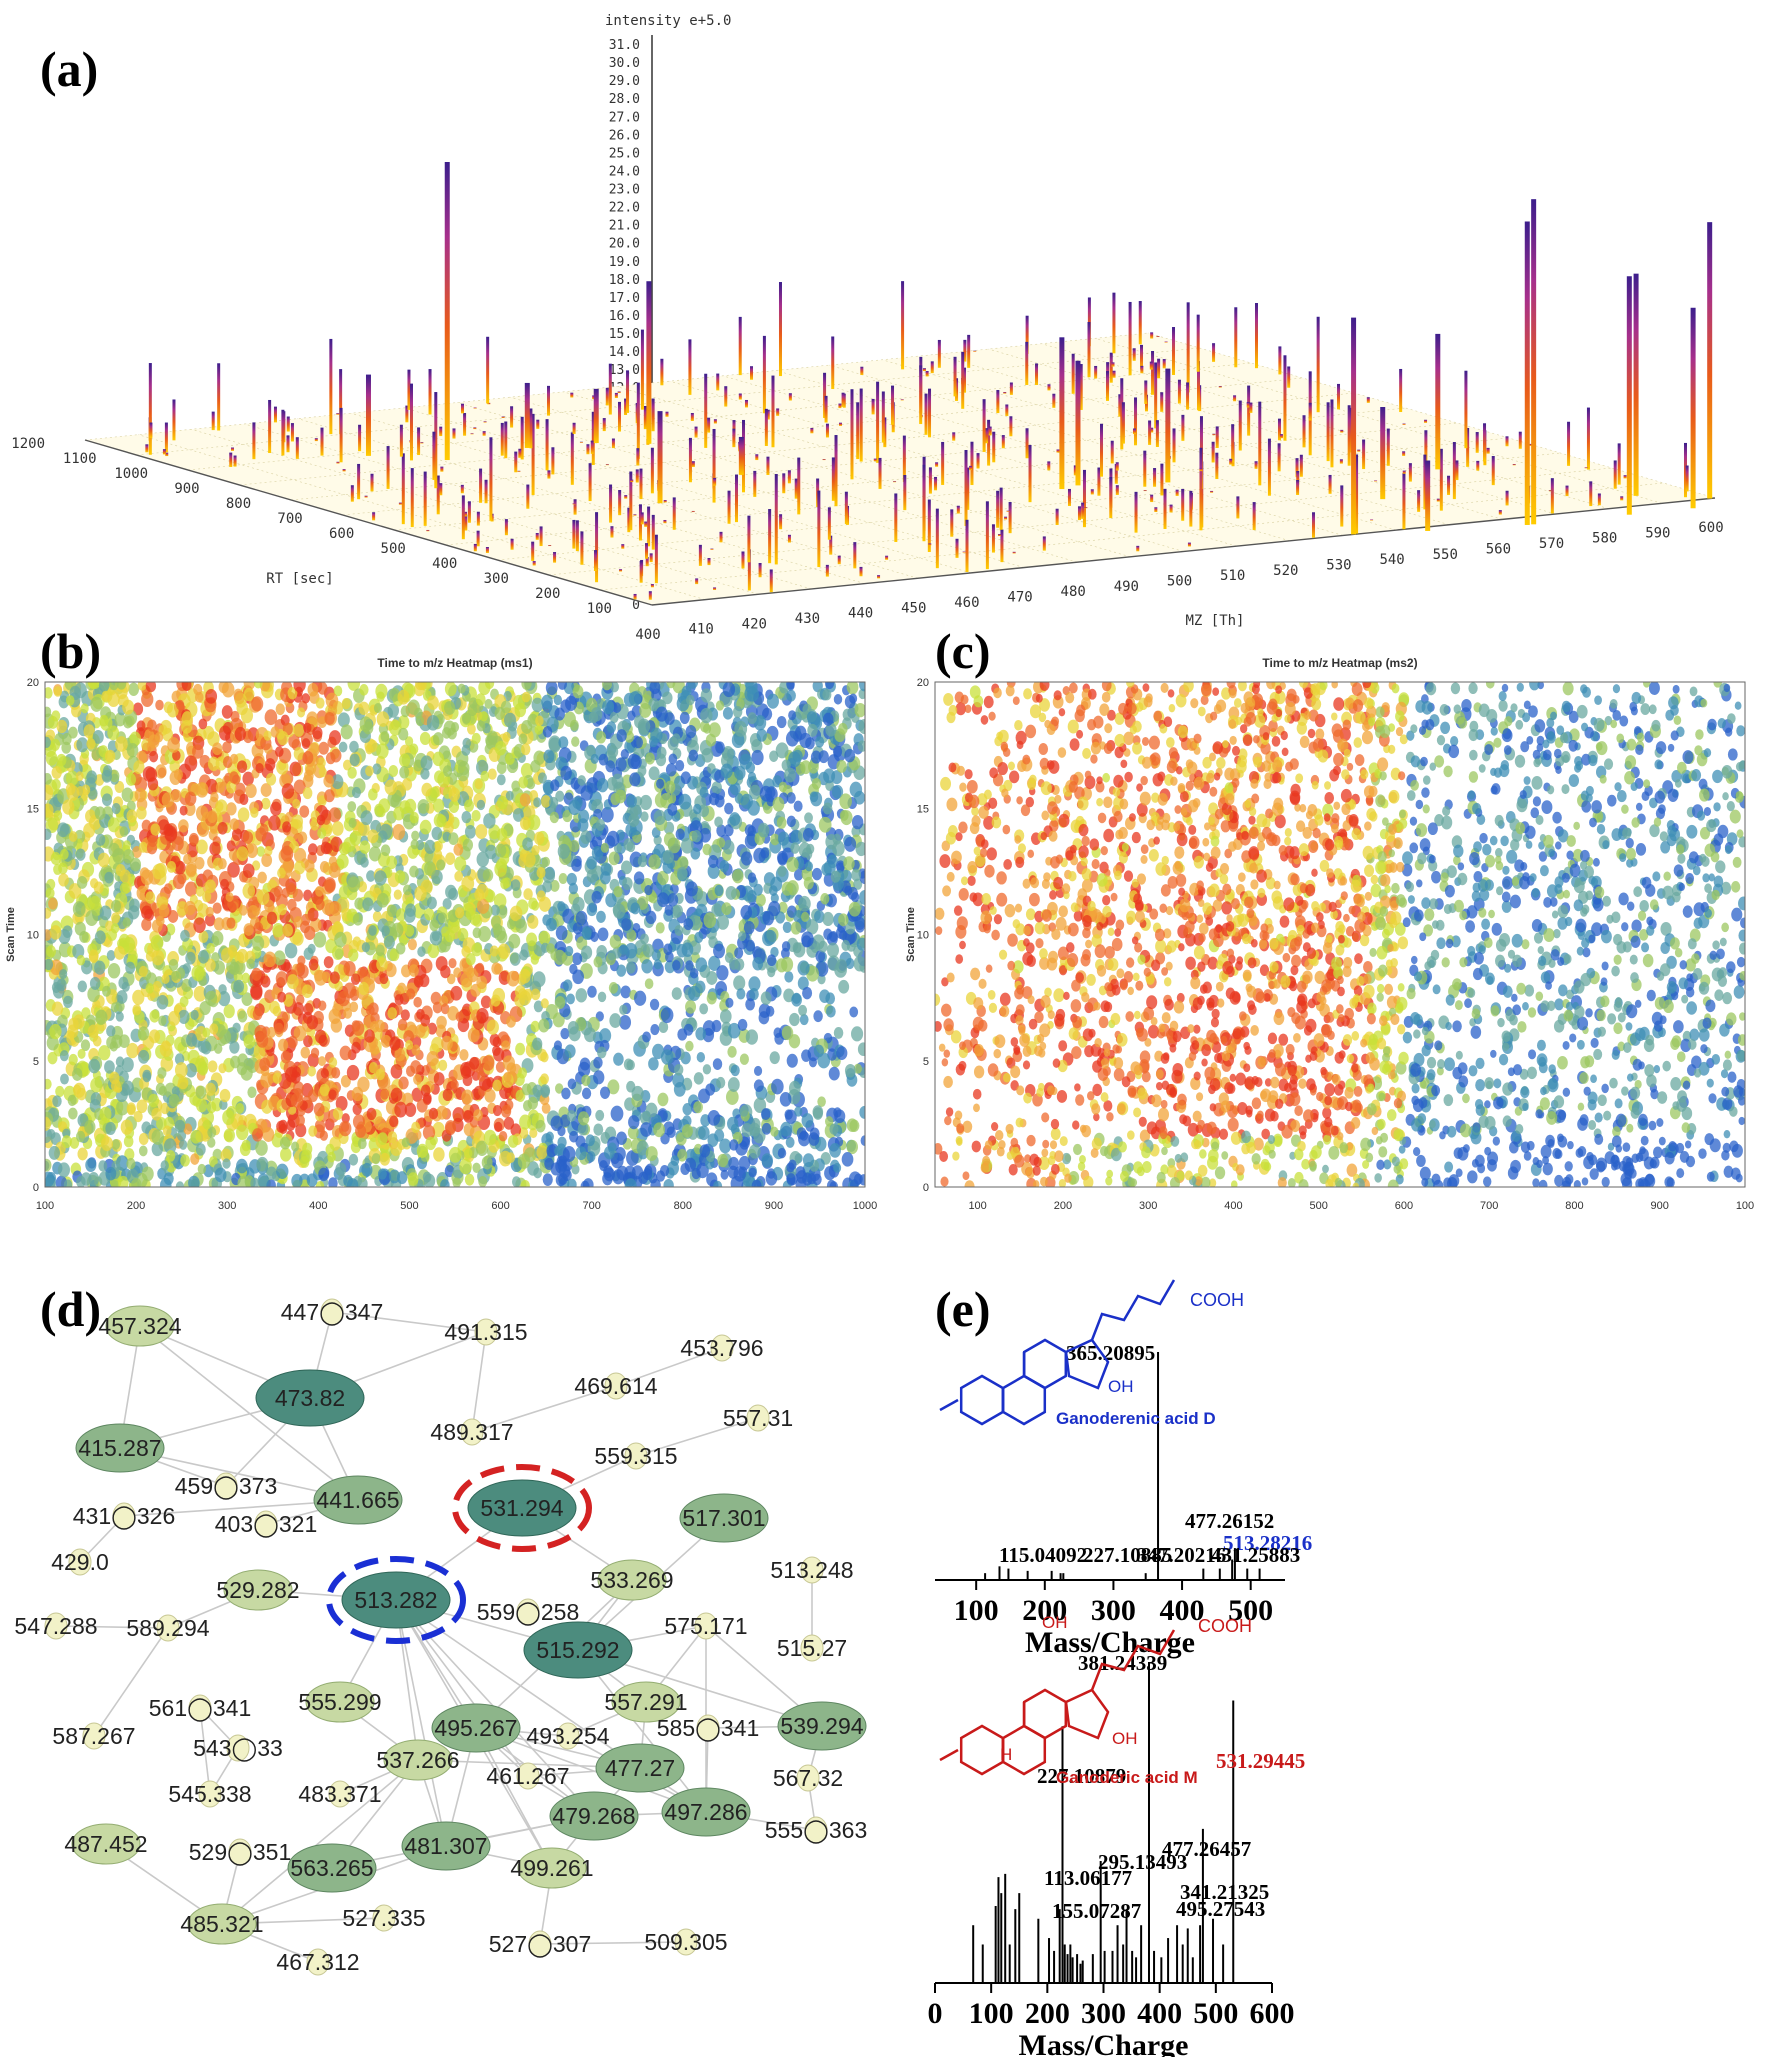 This screenshot has height=2057, width=1772. I want to click on z-axis-title: intensity e+5.0, so click(668, 21).